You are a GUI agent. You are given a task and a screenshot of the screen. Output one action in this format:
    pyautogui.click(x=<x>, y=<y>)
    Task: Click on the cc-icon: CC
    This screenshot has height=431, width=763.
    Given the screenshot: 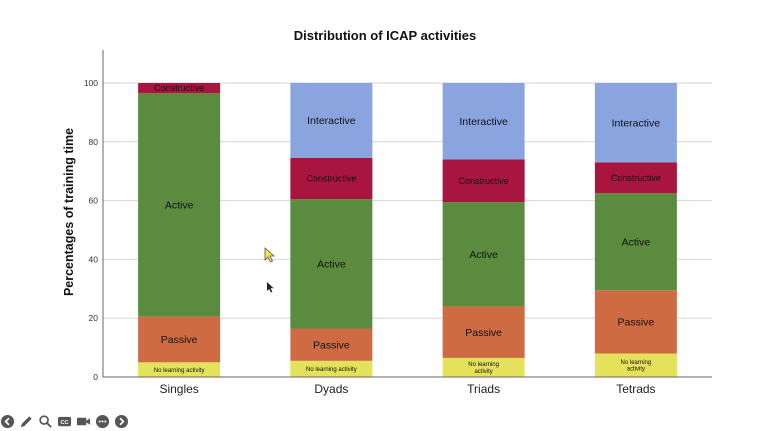 What is the action you would take?
    pyautogui.click(x=64, y=421)
    